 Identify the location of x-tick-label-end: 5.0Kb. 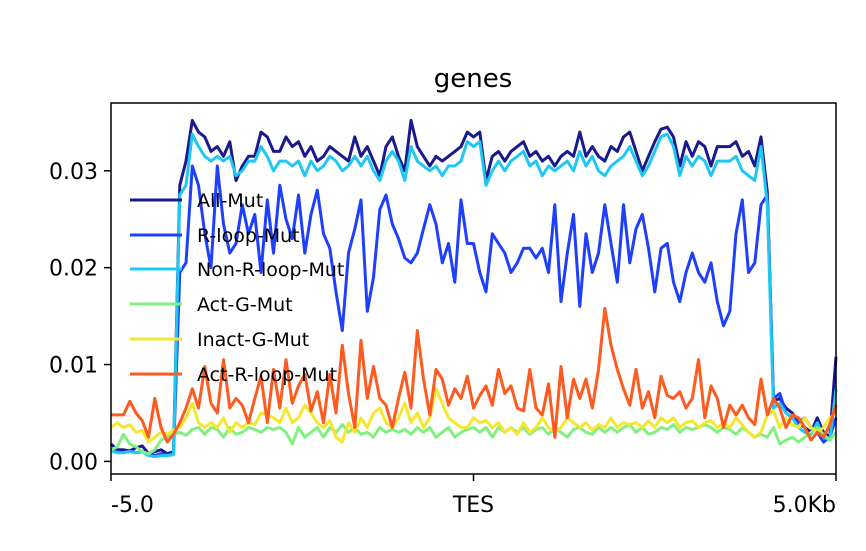
(804, 505).